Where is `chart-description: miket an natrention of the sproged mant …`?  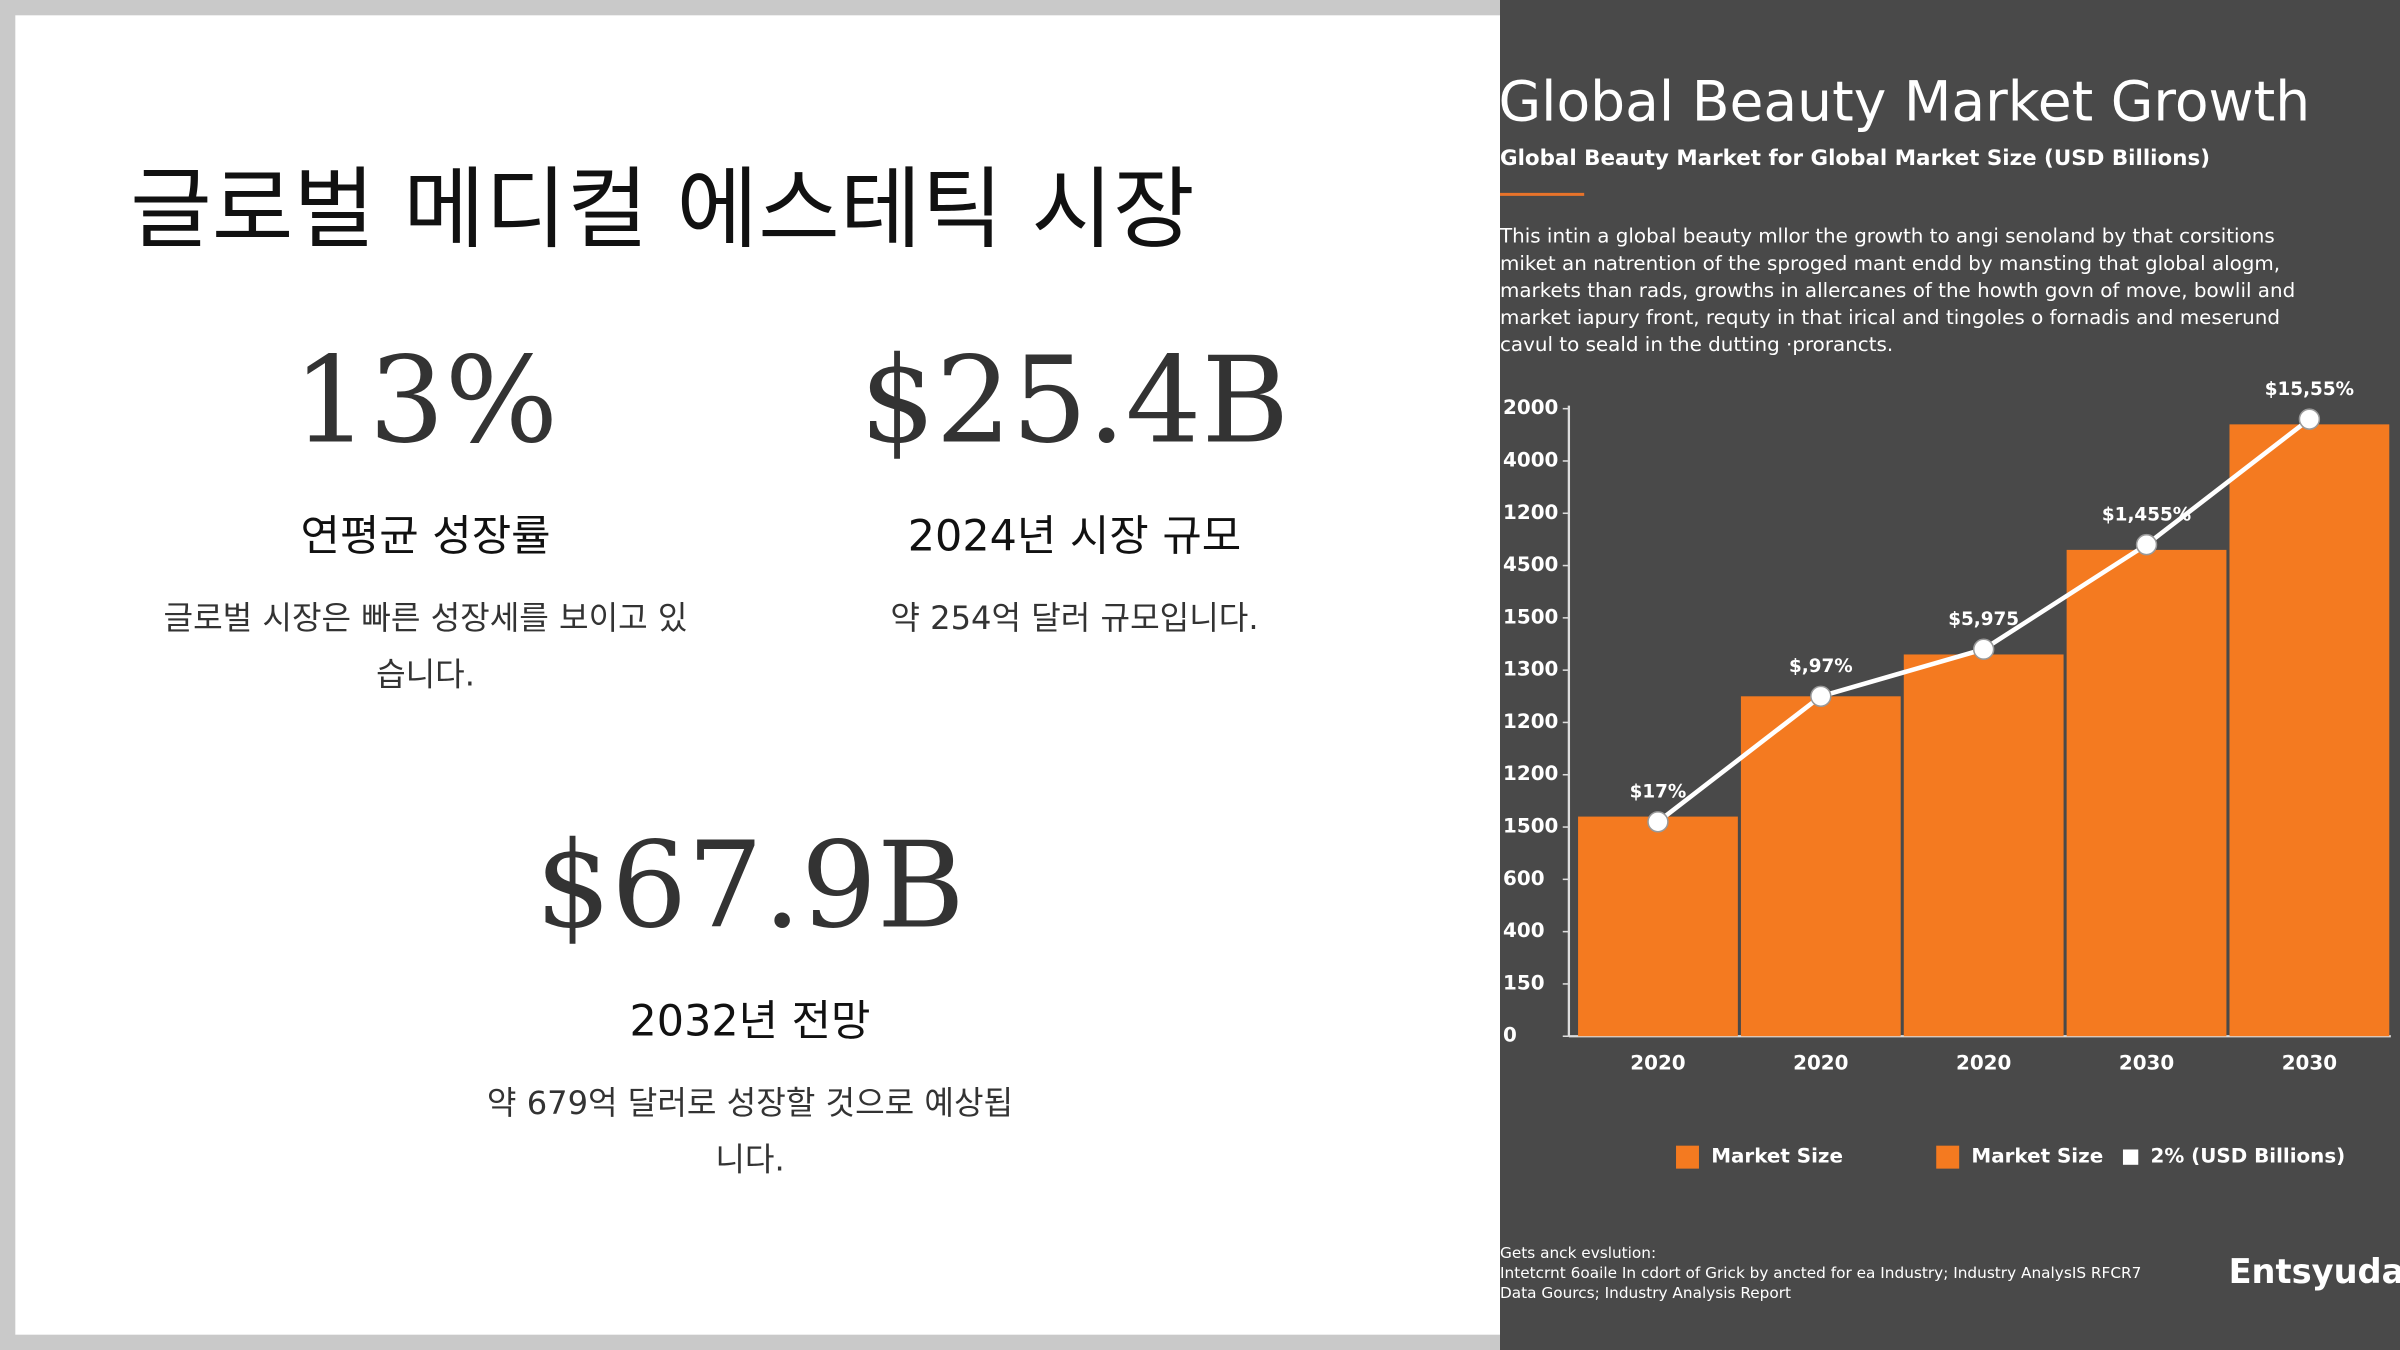
chart-description: miket an natrention of the sproged mant … is located at coordinates (1890, 263).